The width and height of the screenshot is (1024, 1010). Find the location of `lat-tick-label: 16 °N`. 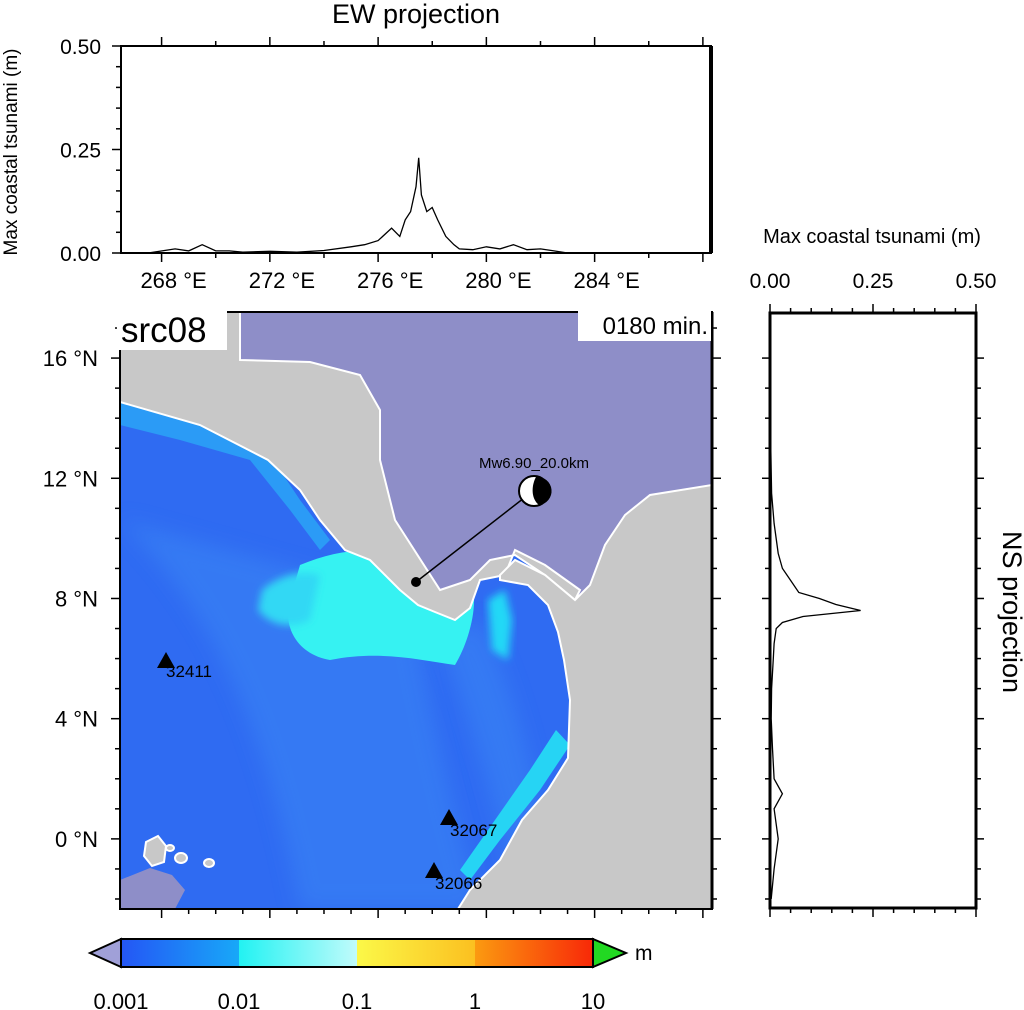

lat-tick-label: 16 °N is located at coordinates (70, 358).